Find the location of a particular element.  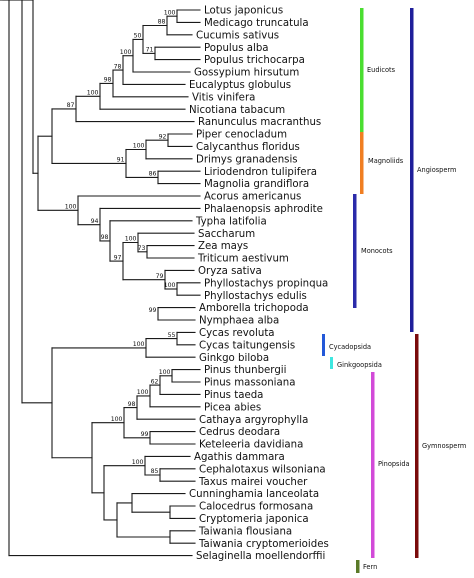

taxon-label: Nymphaea alba is located at coordinates (239, 321).